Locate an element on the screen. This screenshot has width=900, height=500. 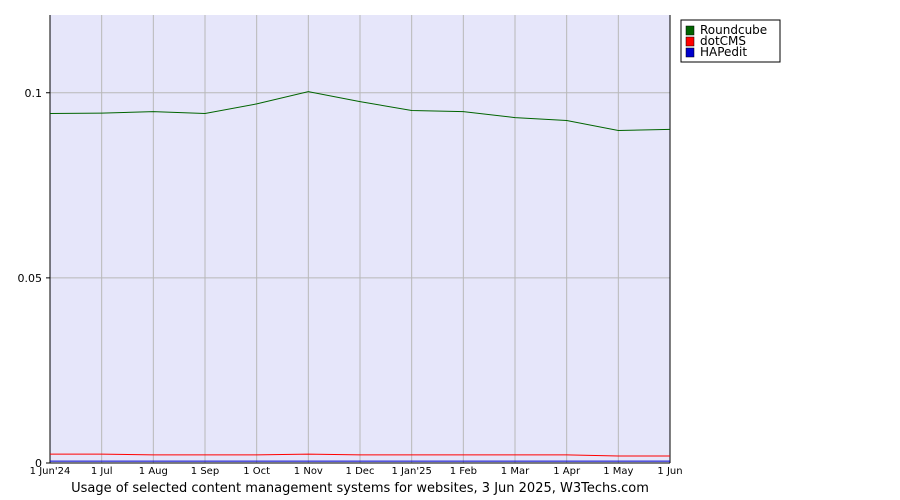
legend-label: Roundcube is located at coordinates (733, 30).